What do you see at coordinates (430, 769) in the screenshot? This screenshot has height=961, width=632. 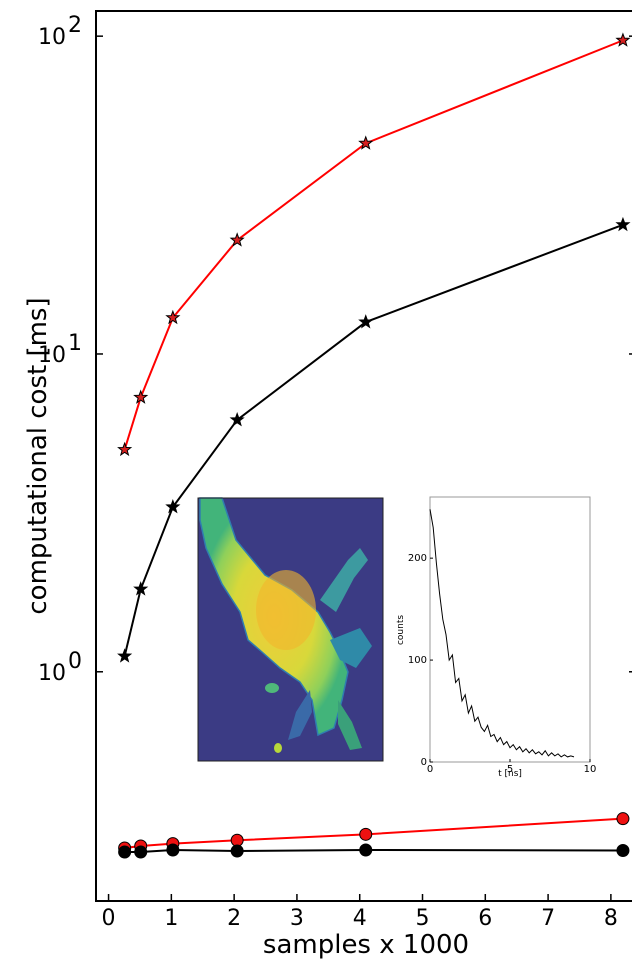 I see `inset-x-tick-label: 0` at bounding box center [430, 769].